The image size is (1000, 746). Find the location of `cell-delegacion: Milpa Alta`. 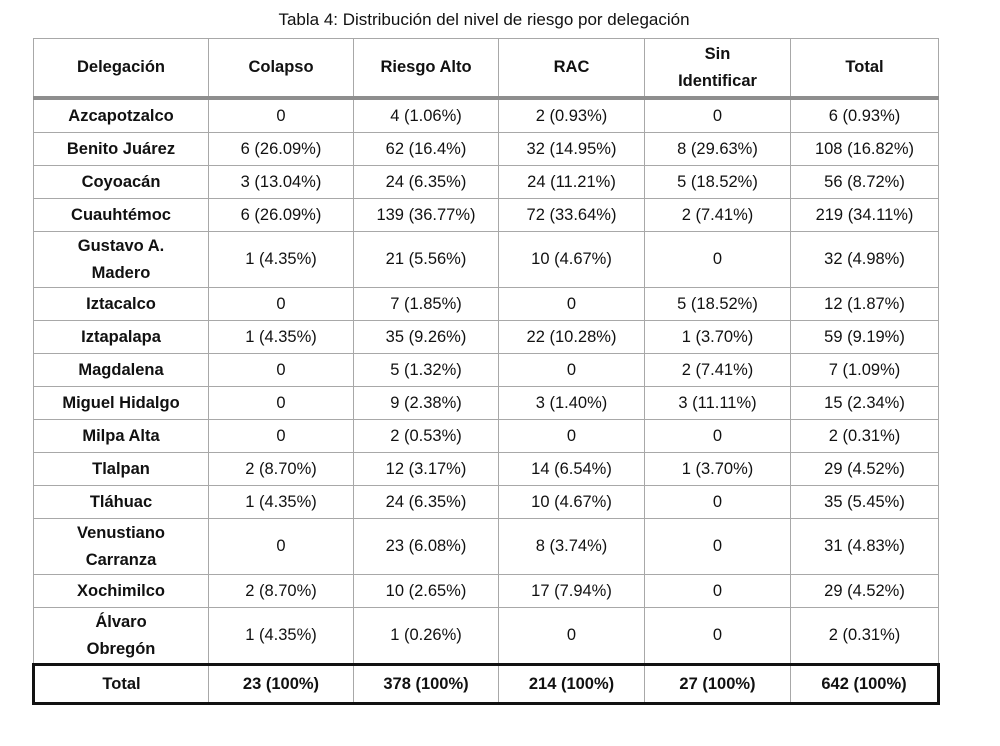

cell-delegacion: Milpa Alta is located at coordinates (121, 436).